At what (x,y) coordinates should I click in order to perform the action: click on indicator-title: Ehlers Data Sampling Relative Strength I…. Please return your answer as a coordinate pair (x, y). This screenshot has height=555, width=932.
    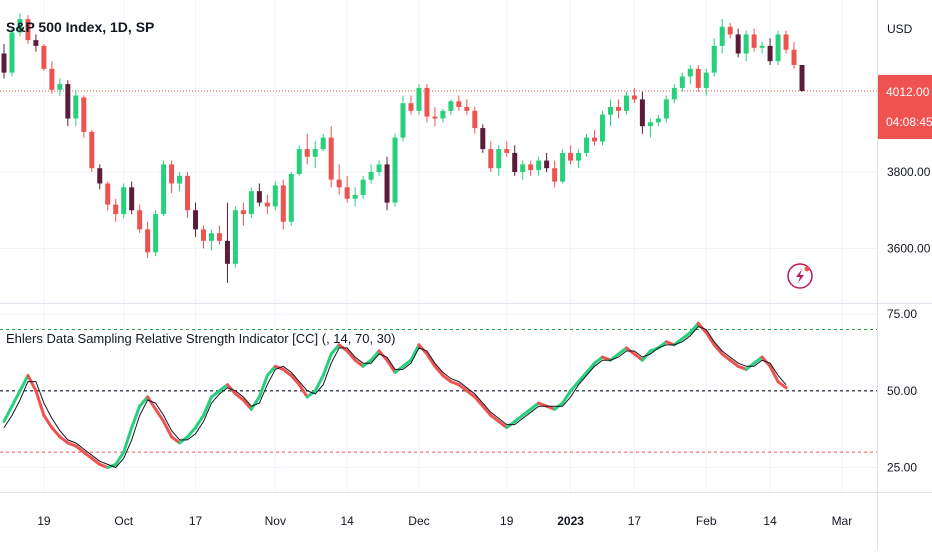
    Looking at the image, I should click on (201, 338).